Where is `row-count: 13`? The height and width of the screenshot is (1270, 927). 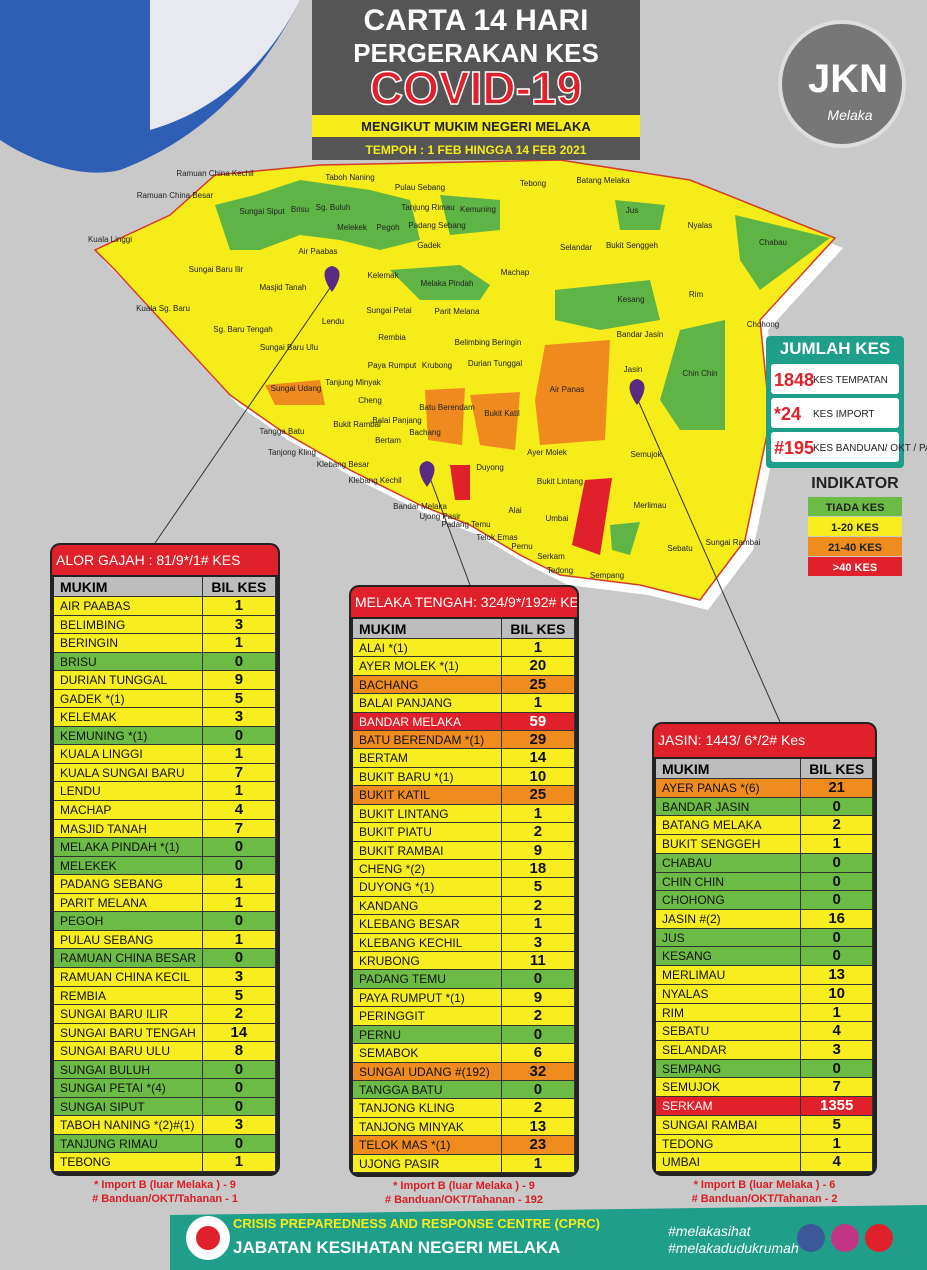
row-count: 13 is located at coordinates (837, 975).